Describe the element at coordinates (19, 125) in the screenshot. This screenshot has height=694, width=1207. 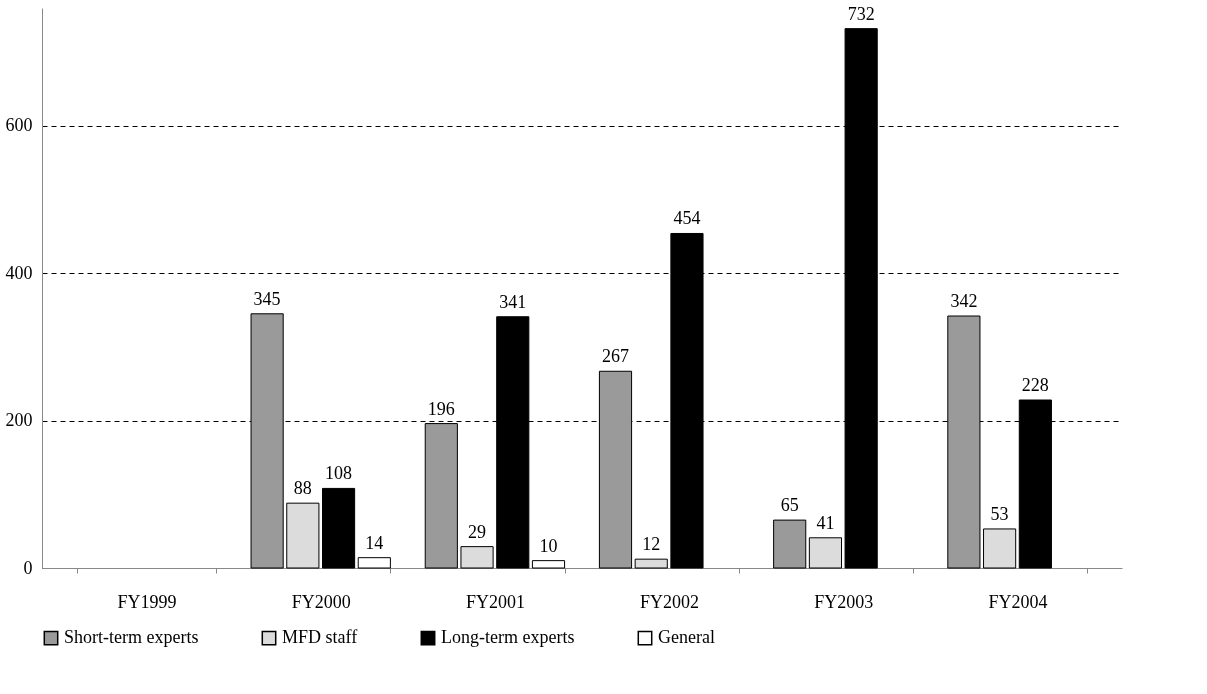
I see `y-tick-label: 600` at that location.